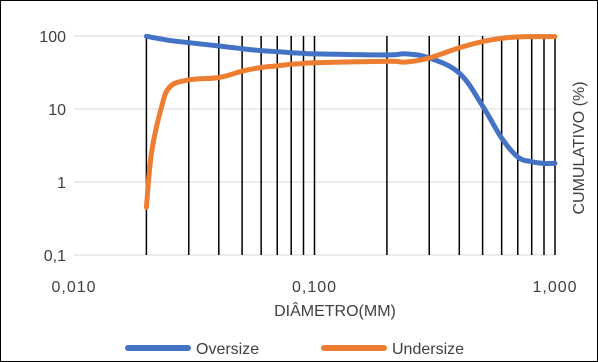  What do you see at coordinates (61, 183) in the screenshot?
I see `y-tick-label: 1` at bounding box center [61, 183].